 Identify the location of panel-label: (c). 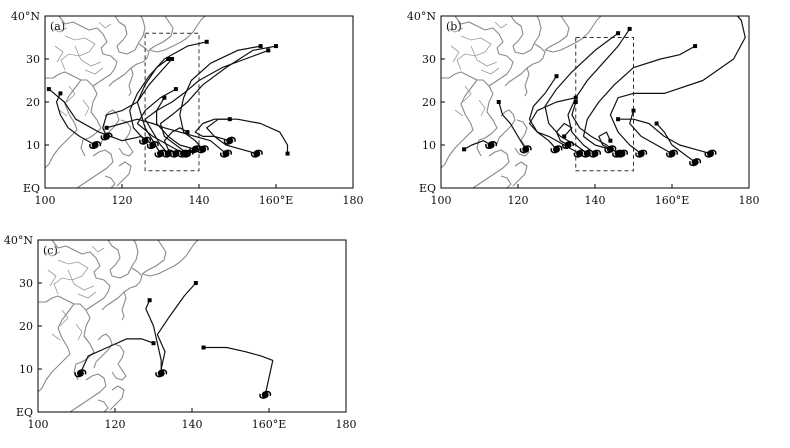
(50, 250).